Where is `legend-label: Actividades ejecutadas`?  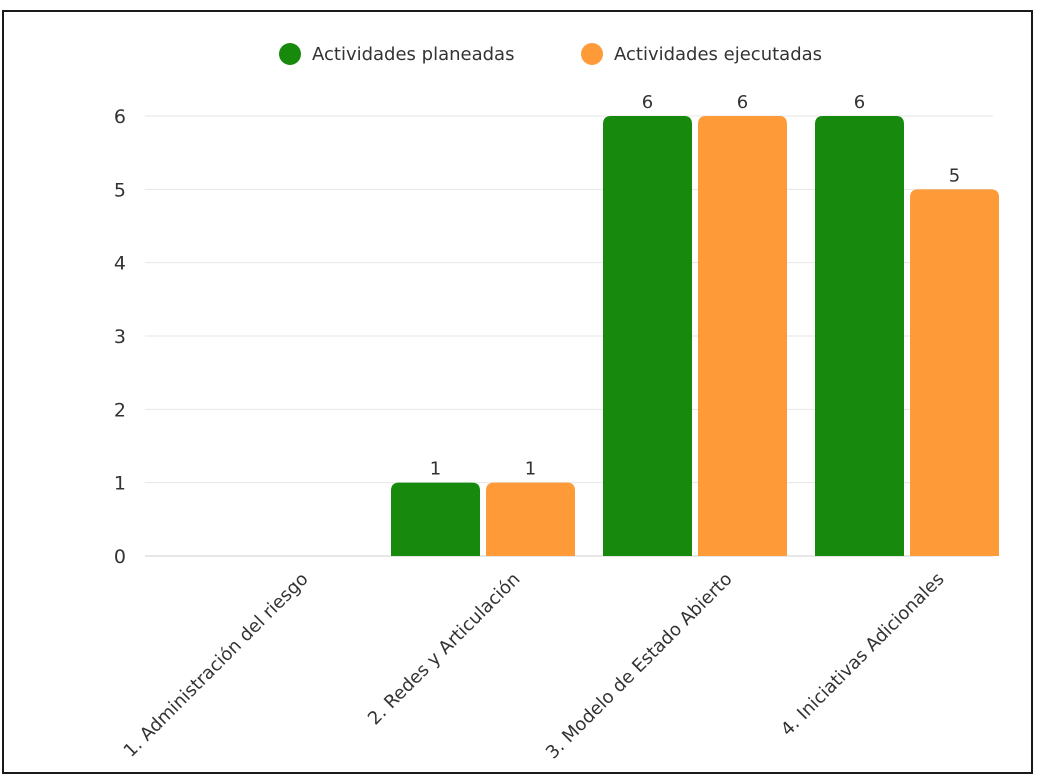
legend-label: Actividades ejecutadas is located at coordinates (718, 54).